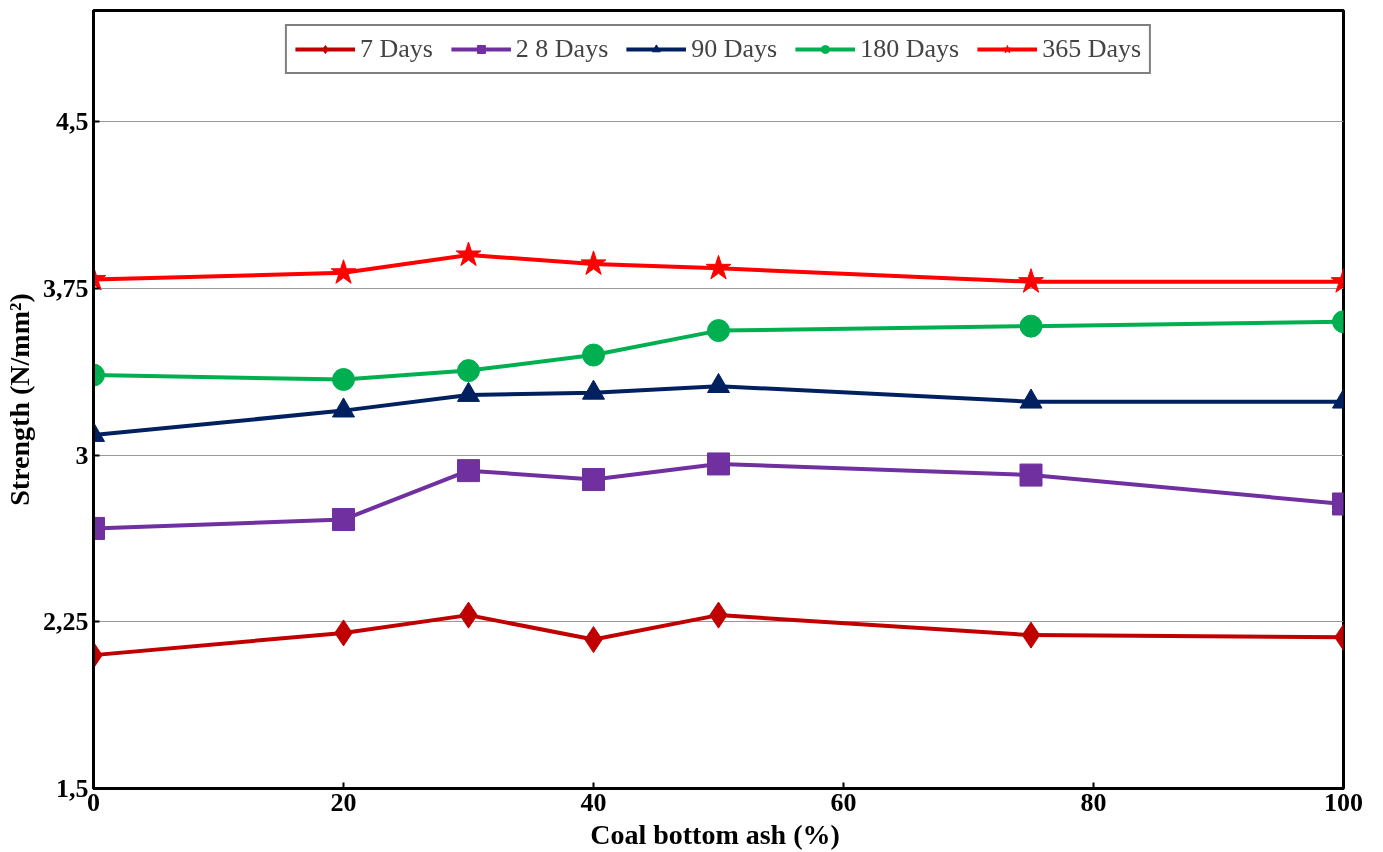 Image resolution: width=1383 pixels, height=852 pixels. What do you see at coordinates (72, 122) in the screenshot?
I see `y-tick-label: 4,5` at bounding box center [72, 122].